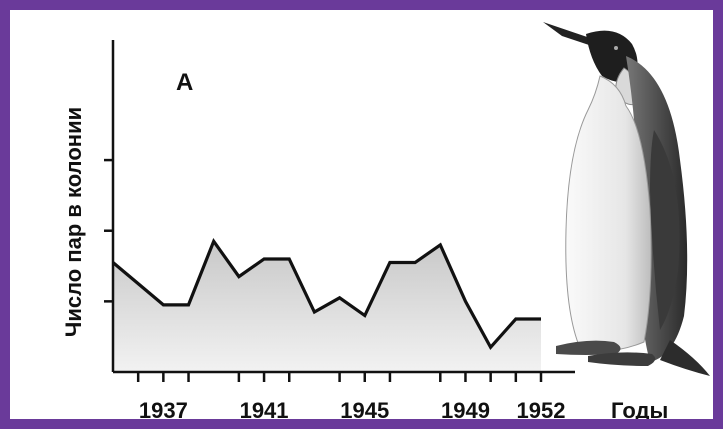 The width and height of the screenshot is (723, 429). What do you see at coordinates (364, 408) in the screenshot?
I see `x-tick-label-1945: 1945` at bounding box center [364, 408].